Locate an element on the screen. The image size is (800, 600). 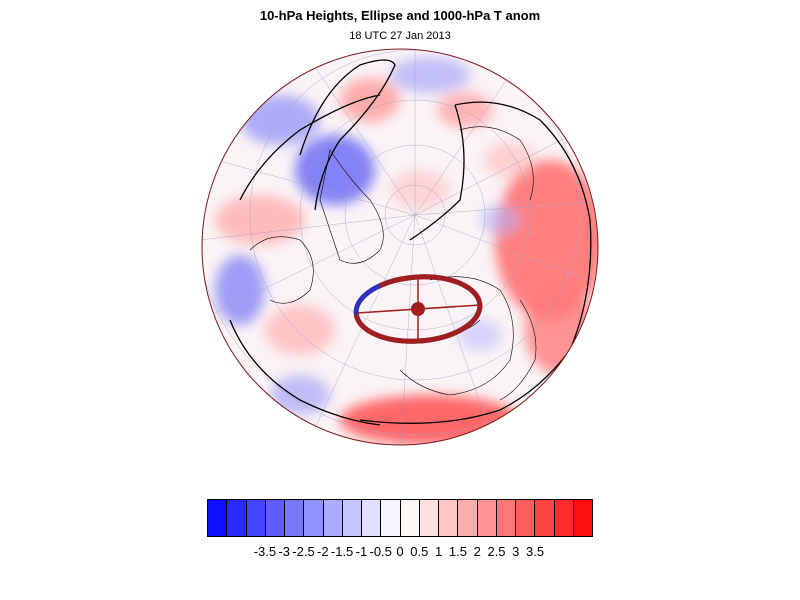
colorbar-label: 2.5 is located at coordinates (496, 551).